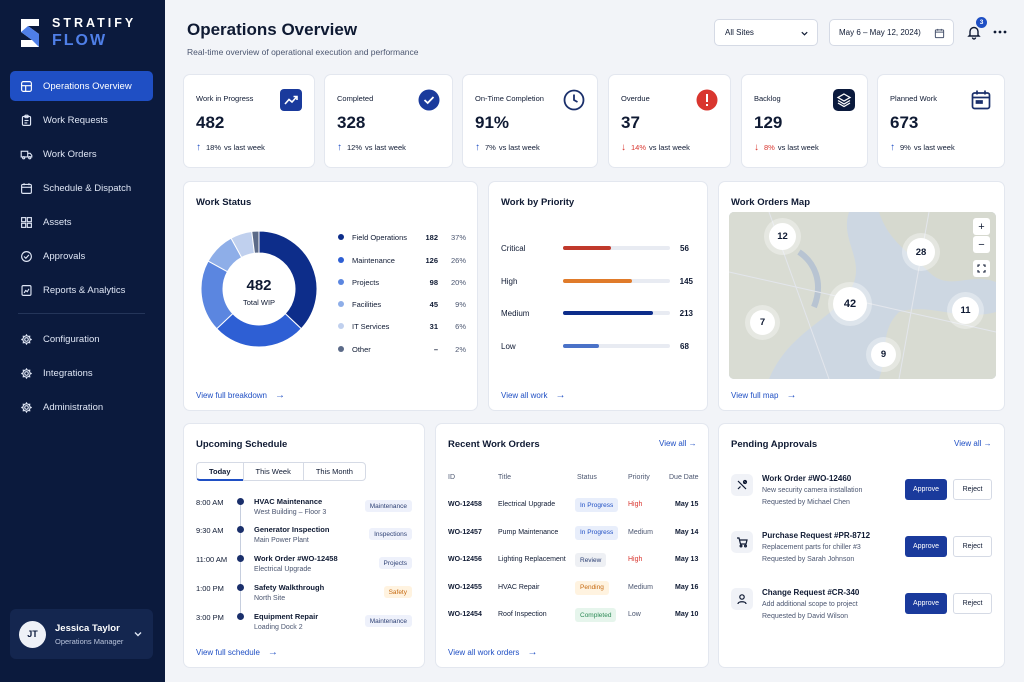 This screenshot has width=1024, height=682. I want to click on nav-item-reports-analytics: Reports & Analytics, so click(81, 290).